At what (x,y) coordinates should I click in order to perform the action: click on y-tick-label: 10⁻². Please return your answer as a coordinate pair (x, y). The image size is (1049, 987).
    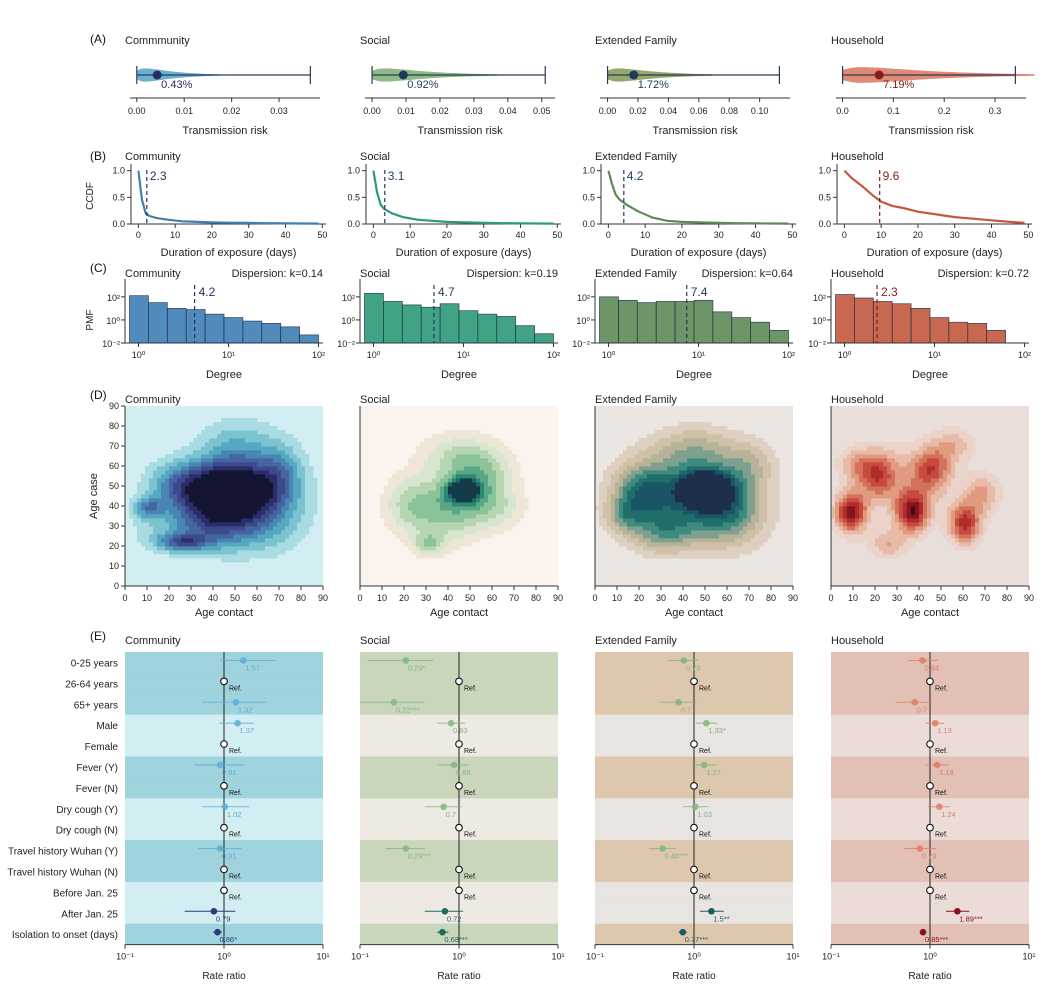
    Looking at the image, I should click on (817, 344).